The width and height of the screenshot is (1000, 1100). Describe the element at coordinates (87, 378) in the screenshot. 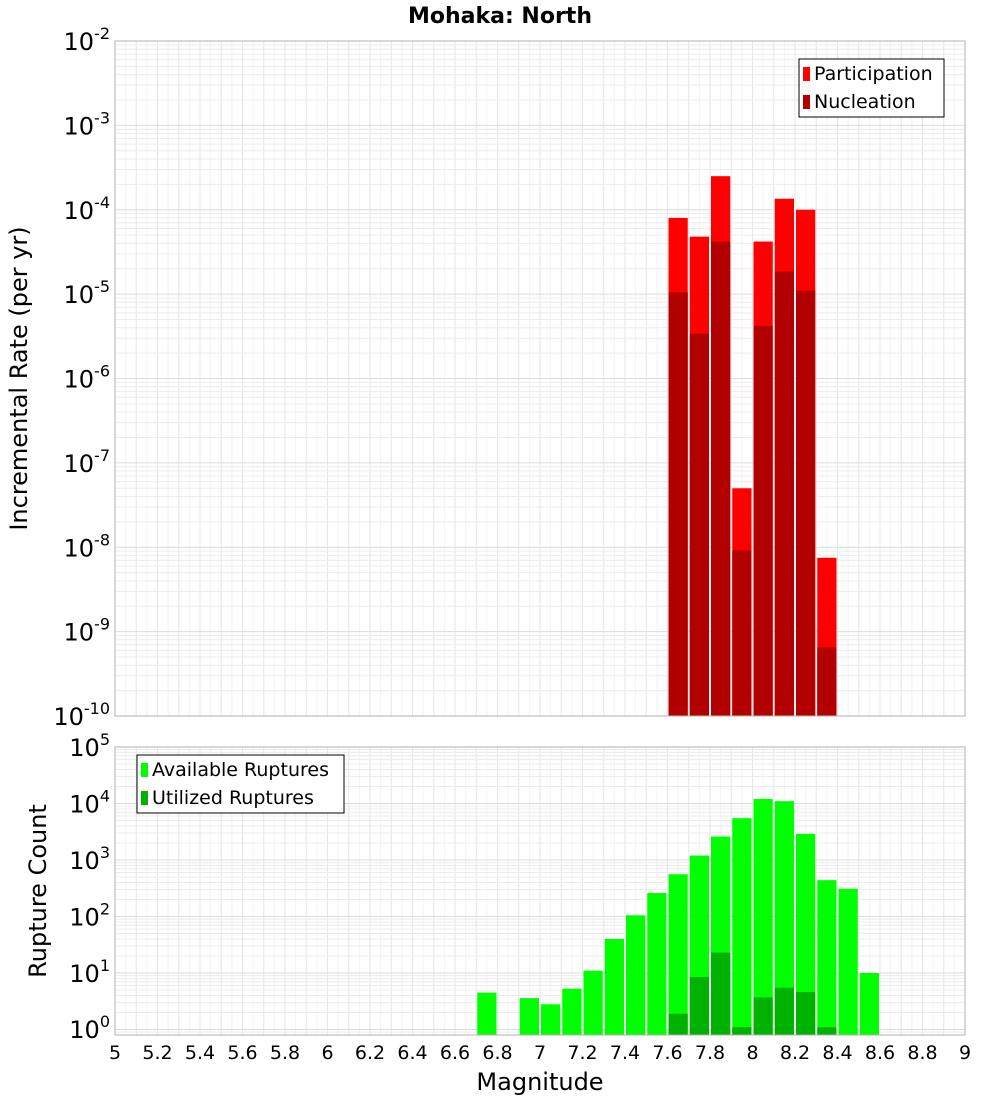

I see `y-tick-label: 10⁻⁶` at that location.